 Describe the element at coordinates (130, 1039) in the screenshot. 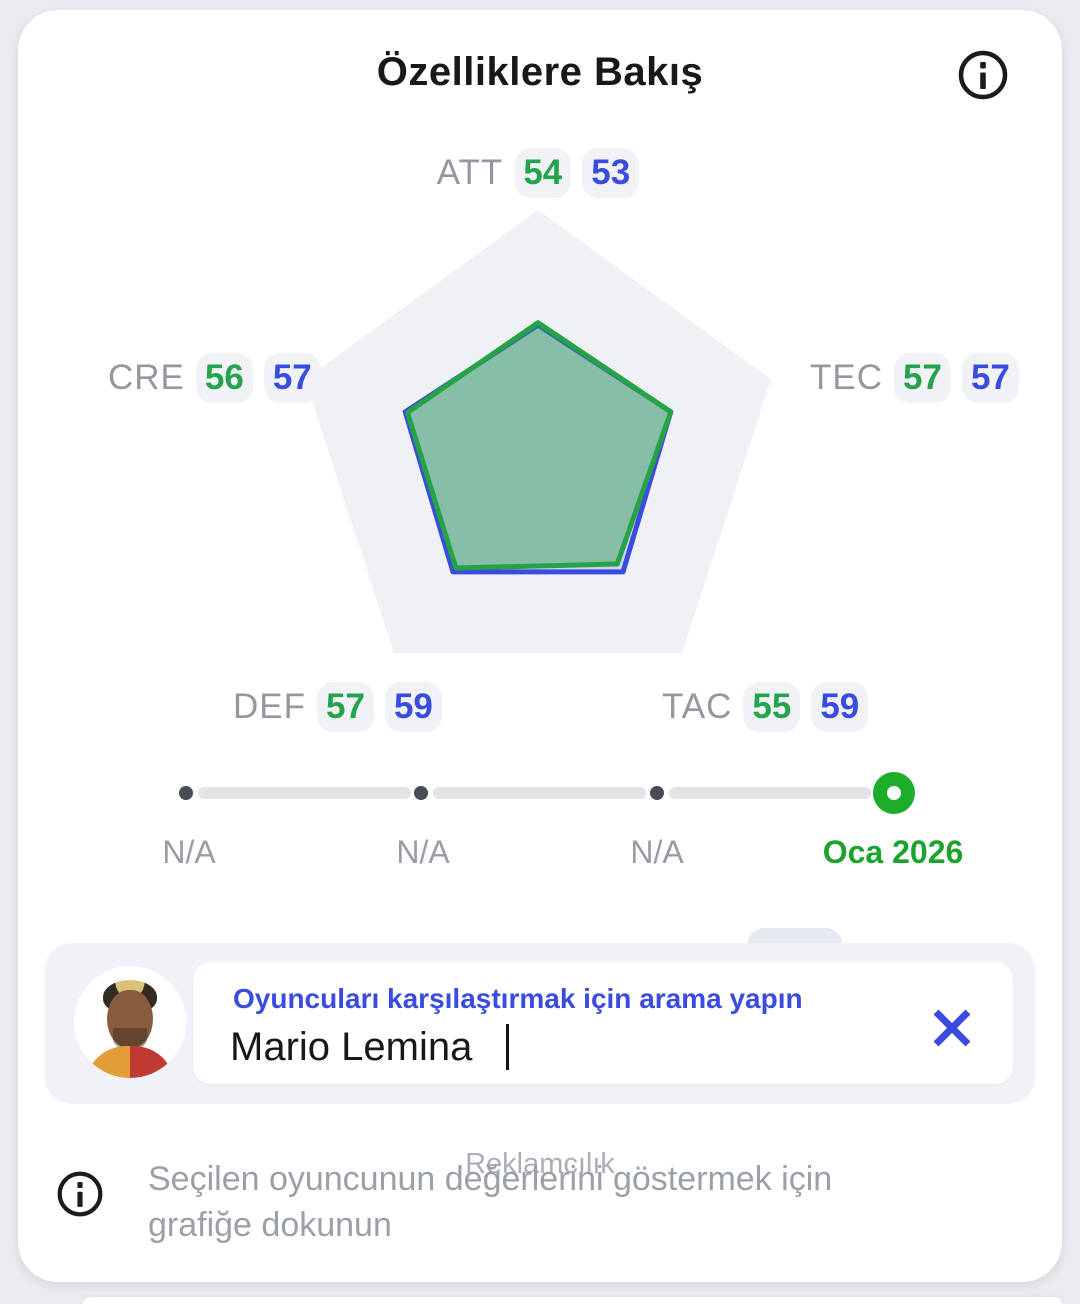

I see `avatar-beard` at that location.